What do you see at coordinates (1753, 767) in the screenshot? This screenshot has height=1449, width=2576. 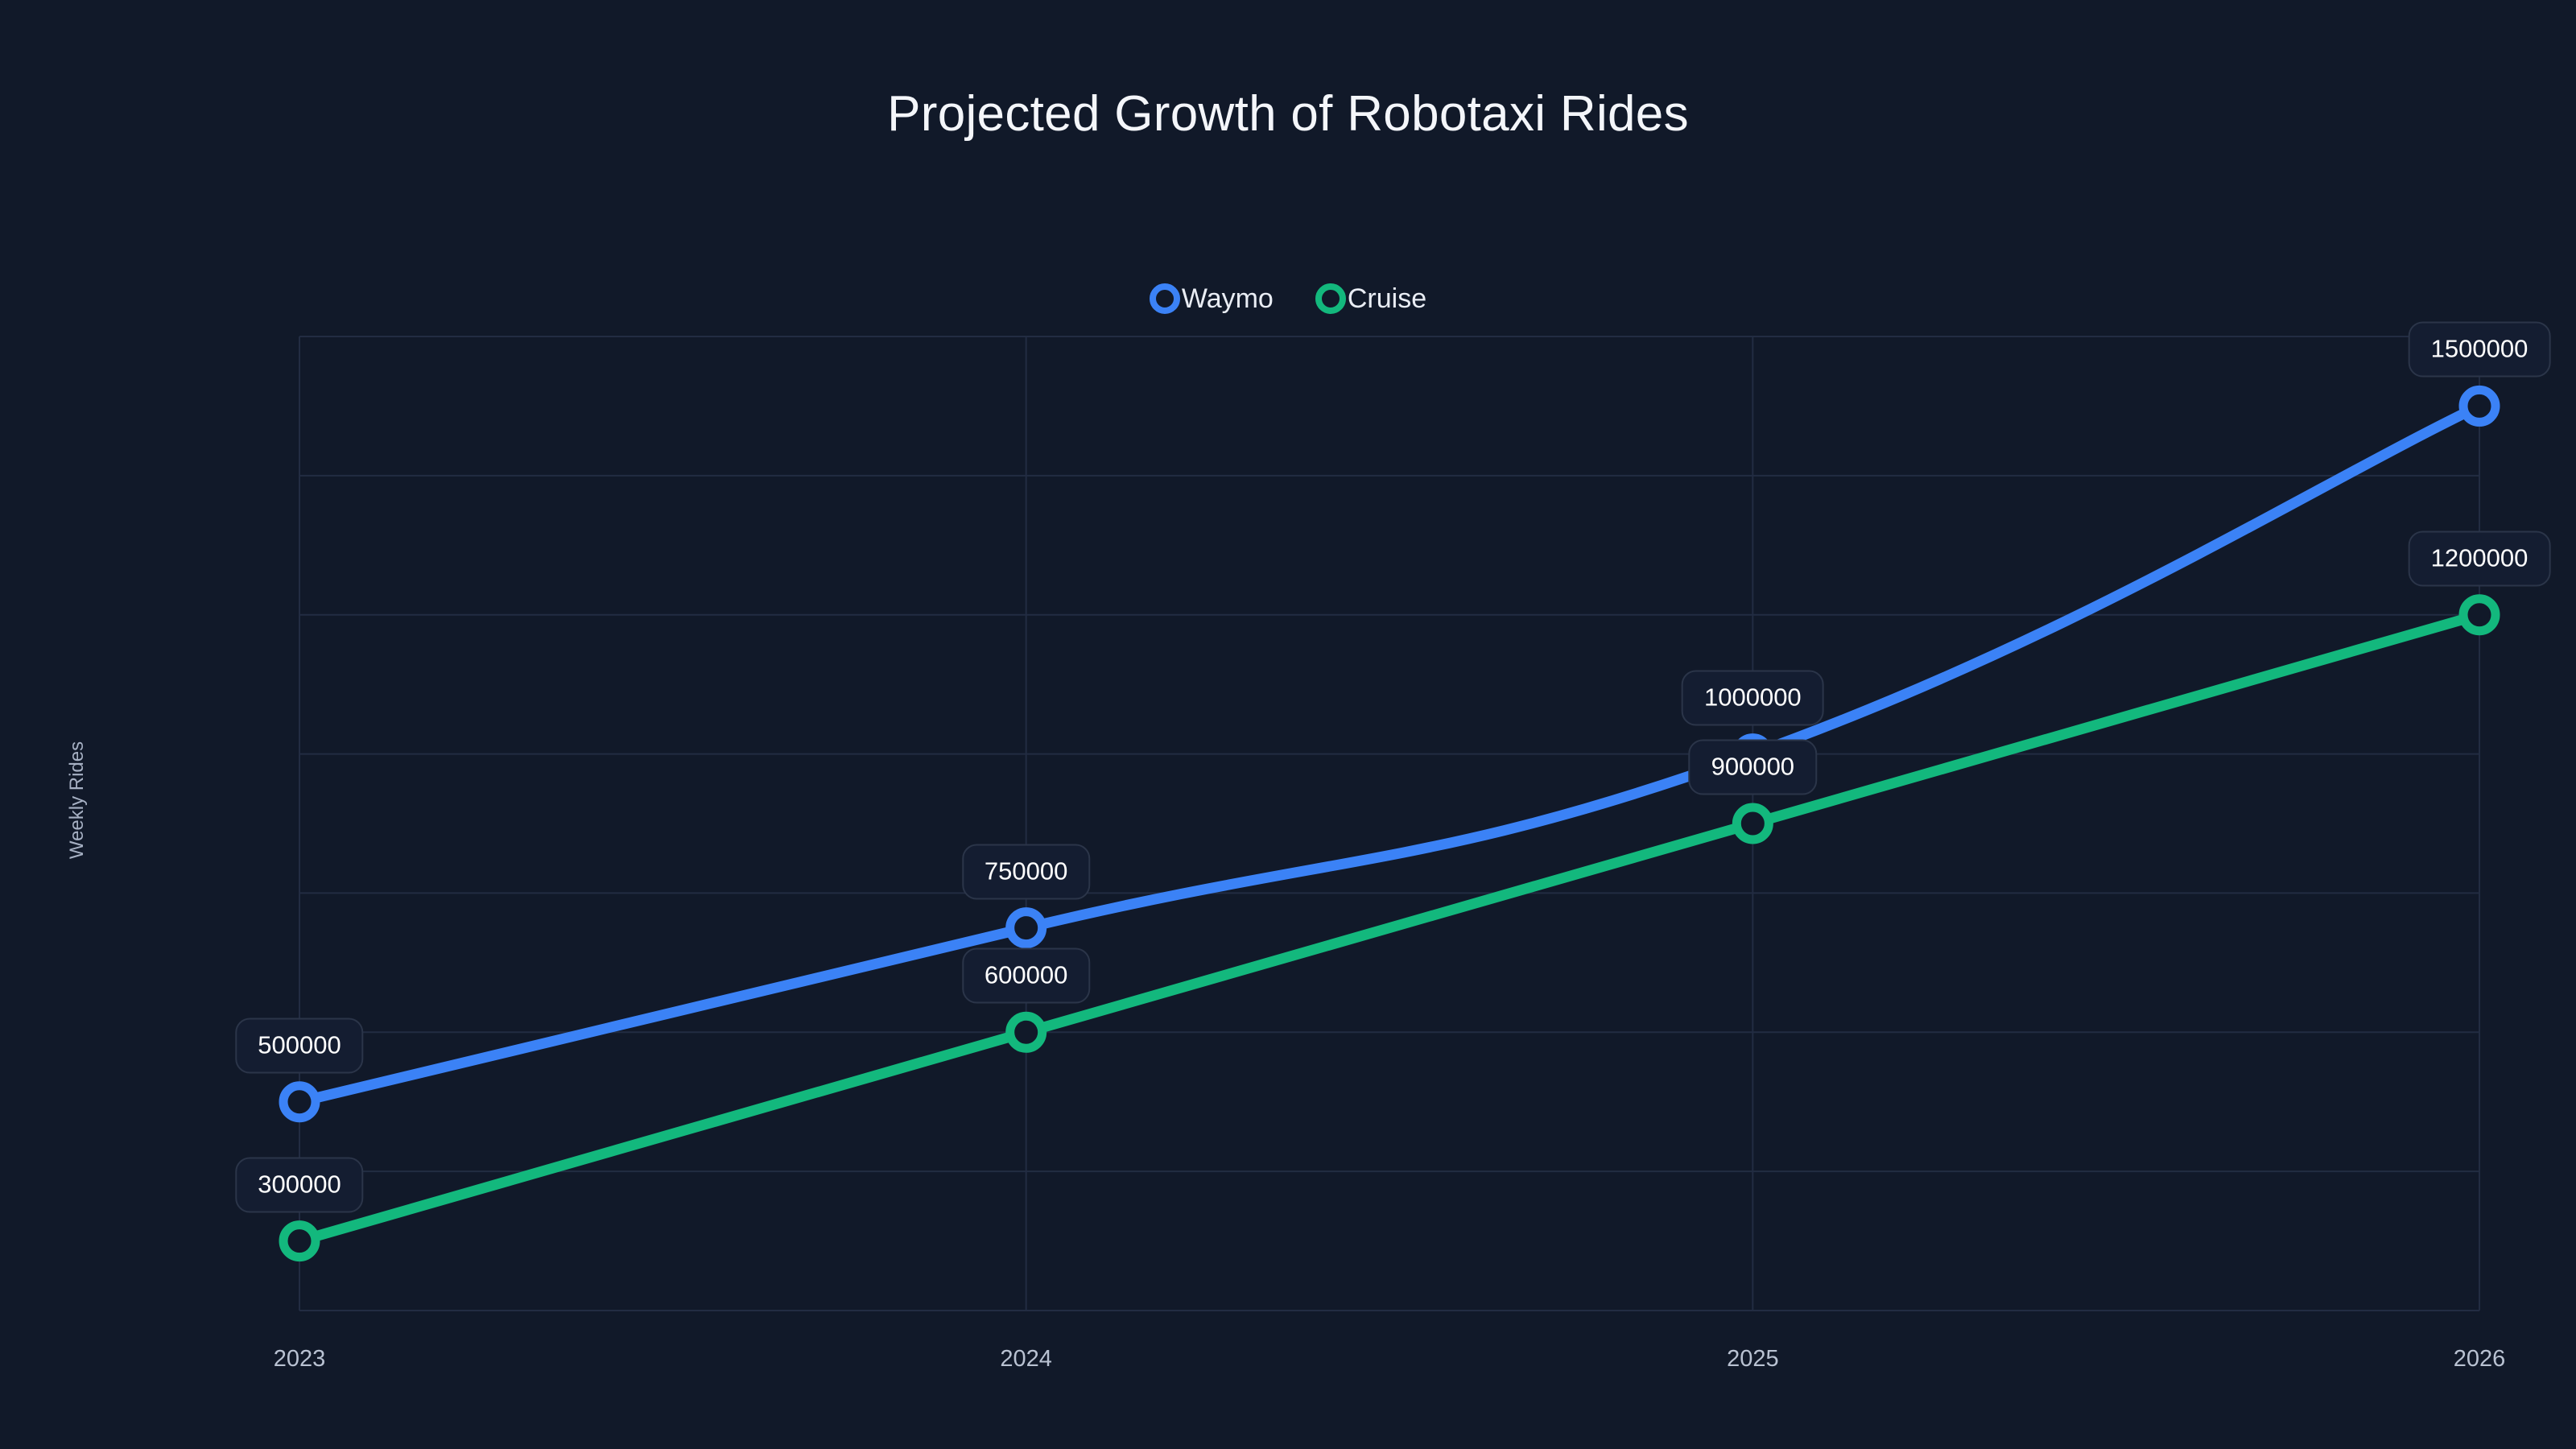 I see `data-point-label: 900000` at bounding box center [1753, 767].